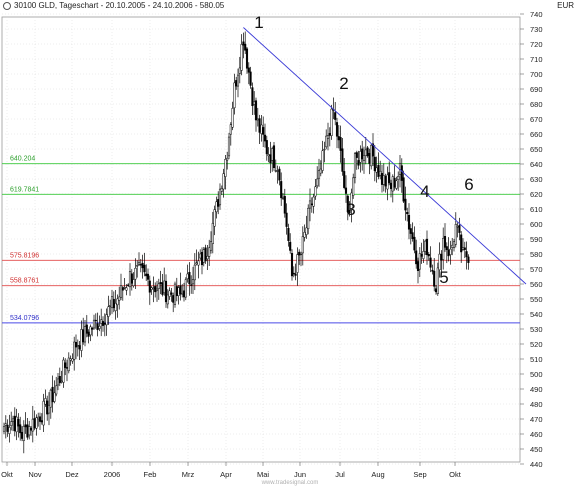 This screenshot has width=580, height=489. What do you see at coordinates (72, 474) in the screenshot?
I see `x-tick-label: Dez` at bounding box center [72, 474].